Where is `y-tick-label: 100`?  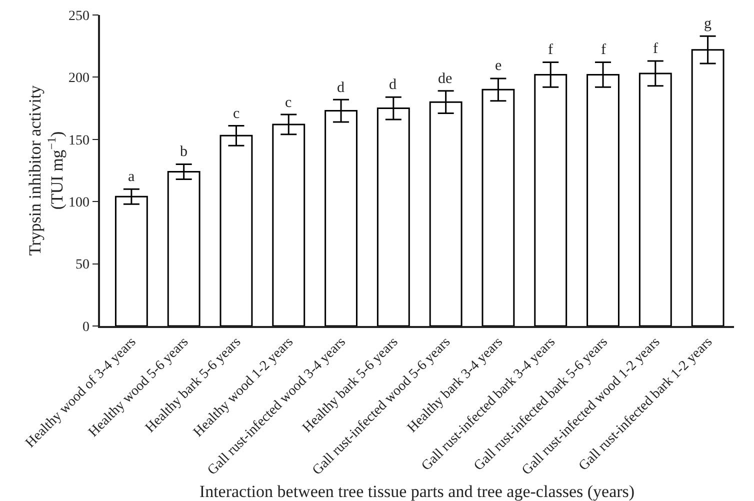
y-tick-label: 100 is located at coordinates (79, 203).